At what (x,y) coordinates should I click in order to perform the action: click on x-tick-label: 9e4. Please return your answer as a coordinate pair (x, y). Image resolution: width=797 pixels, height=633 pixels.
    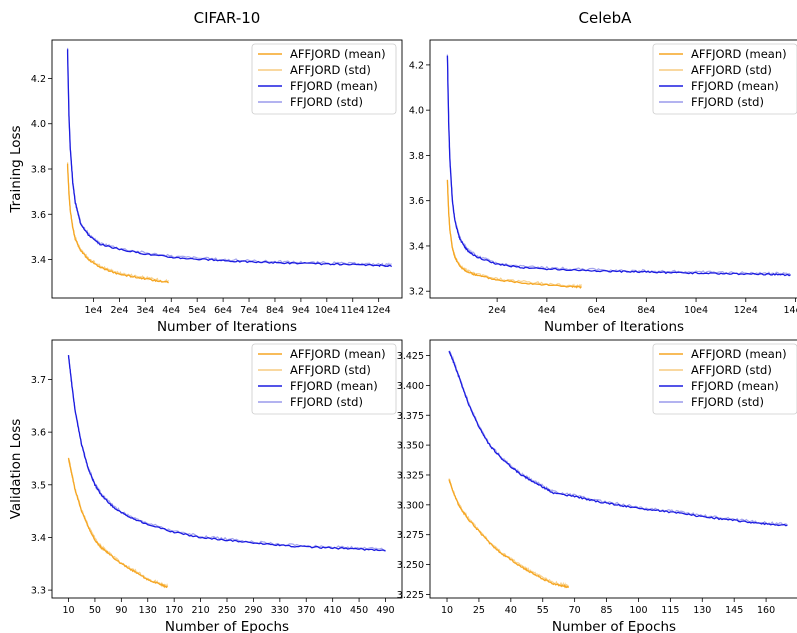
    Looking at the image, I should click on (301, 310).